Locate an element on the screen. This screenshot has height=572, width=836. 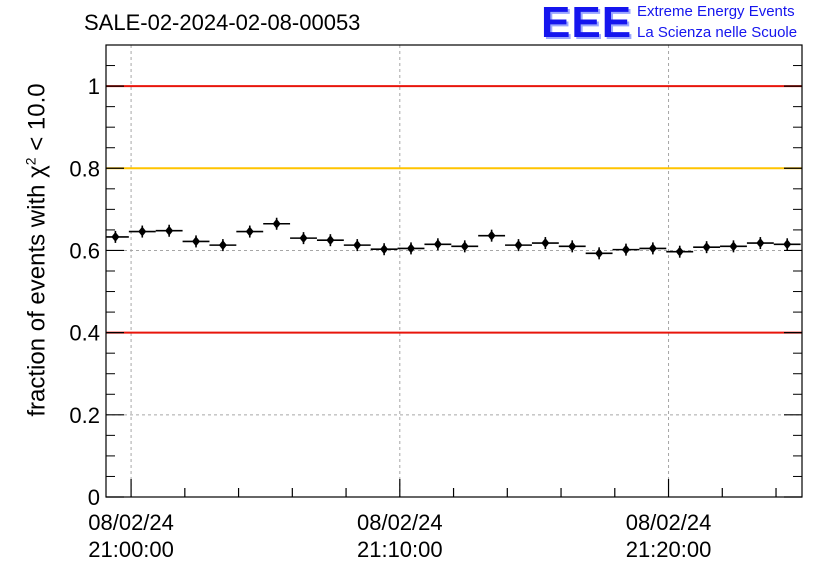
y-tick-label: 0.2 is located at coordinates (84, 415).